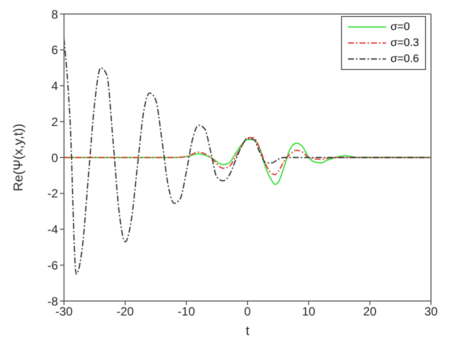  I want to click on y-tick-label: 4, so click(54, 86).